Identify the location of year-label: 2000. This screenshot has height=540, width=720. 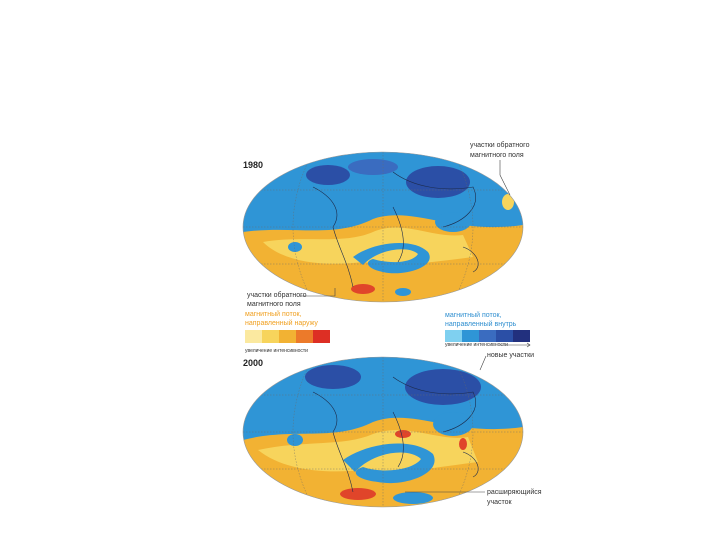
(253, 363).